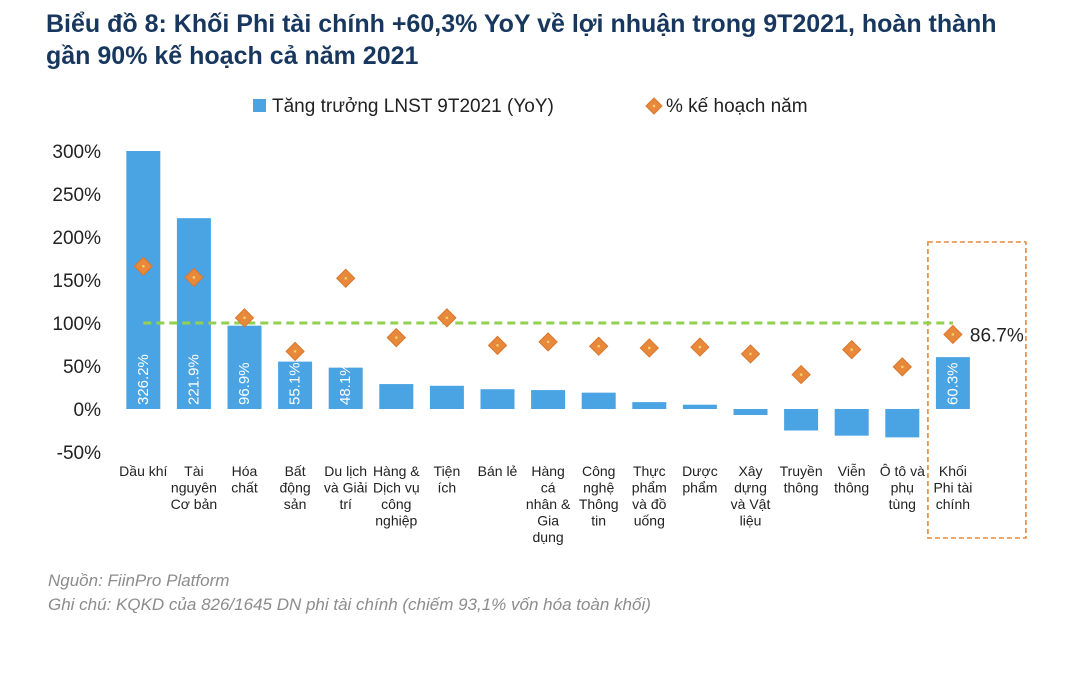  What do you see at coordinates (139, 580) in the screenshot?
I see `source-note: Nguồn: FiinPro Platform` at bounding box center [139, 580].